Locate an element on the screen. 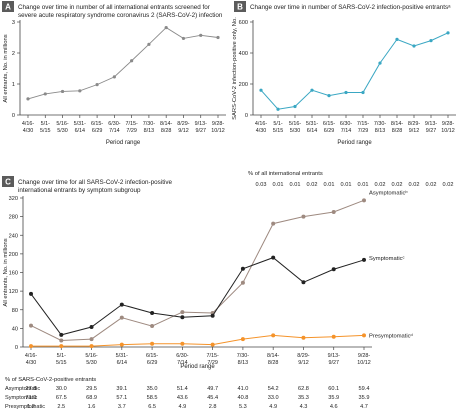 Image resolution: width=465 pixels, height=417 pixels. c-table-cell: 35.3 is located at coordinates (303, 398).